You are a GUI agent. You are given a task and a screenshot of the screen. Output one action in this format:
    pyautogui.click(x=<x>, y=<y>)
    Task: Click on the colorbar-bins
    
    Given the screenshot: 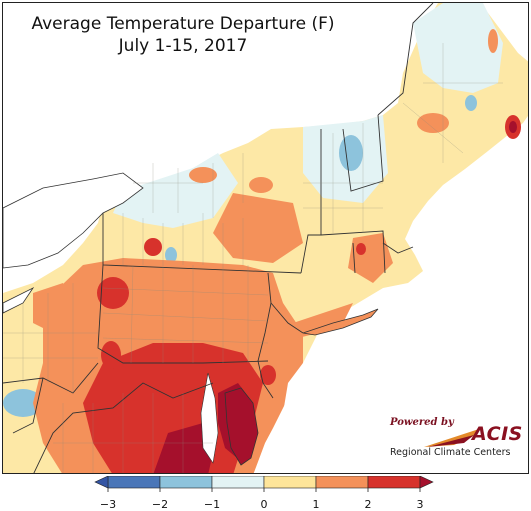 What is the action you would take?
    pyautogui.click(x=264, y=482)
    